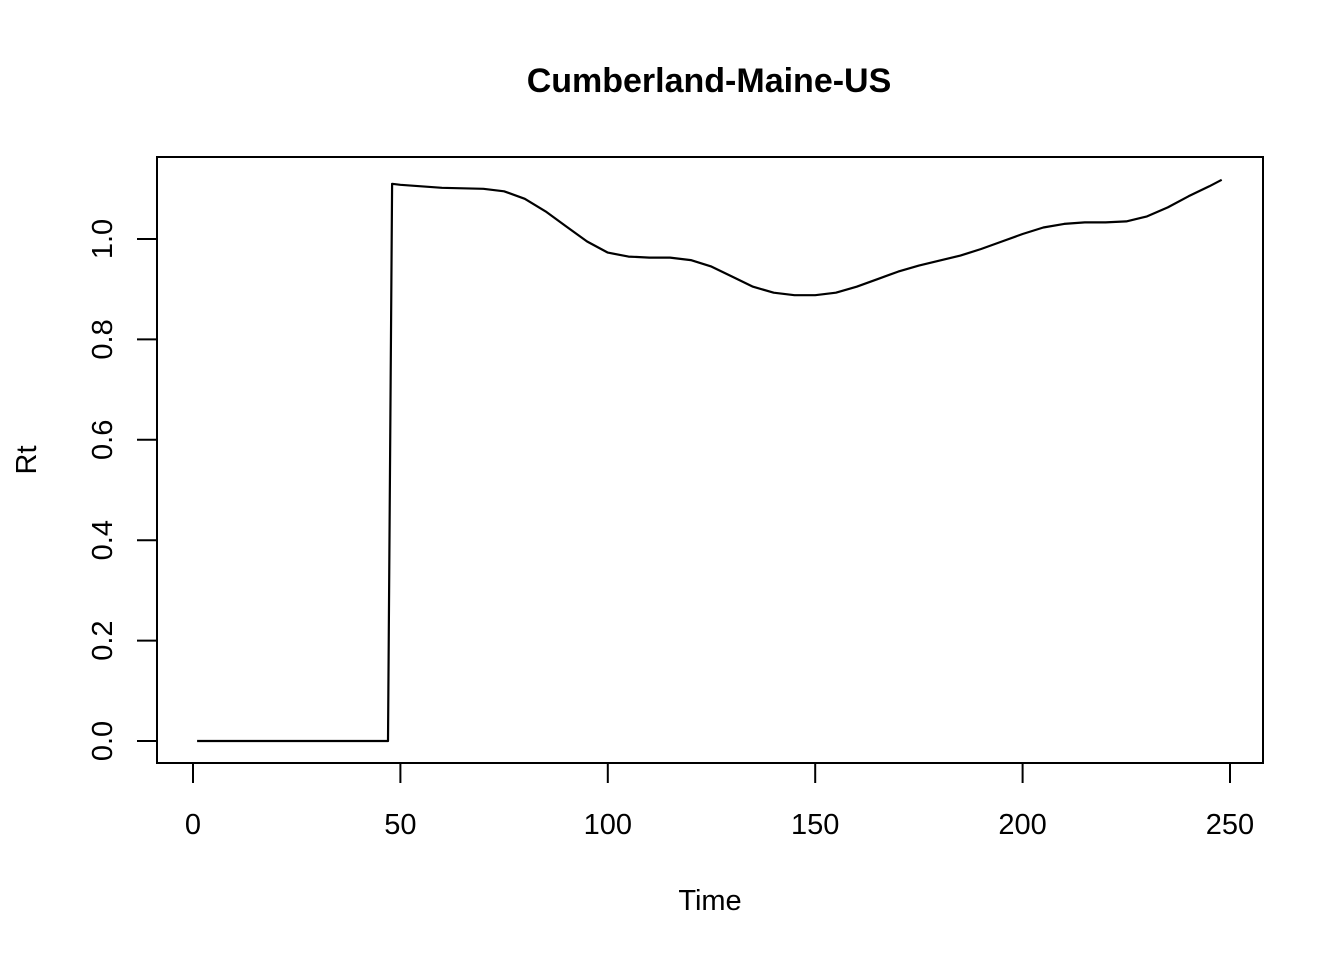  What do you see at coordinates (815, 825) in the screenshot?
I see `x-tick-label: 150` at bounding box center [815, 825].